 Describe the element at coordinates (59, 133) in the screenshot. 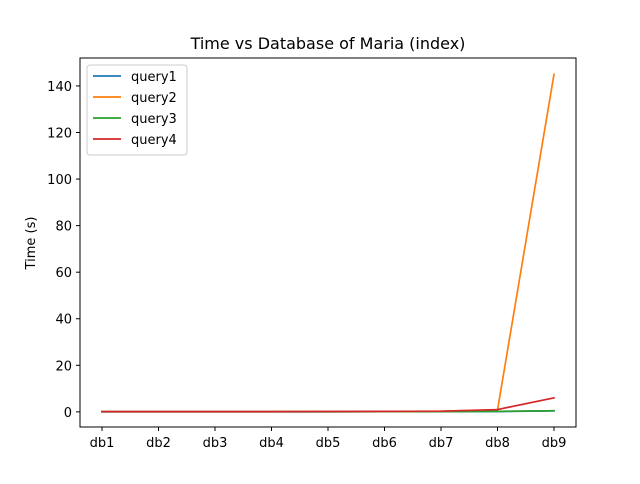

I see `y-tick-label: 120` at that location.